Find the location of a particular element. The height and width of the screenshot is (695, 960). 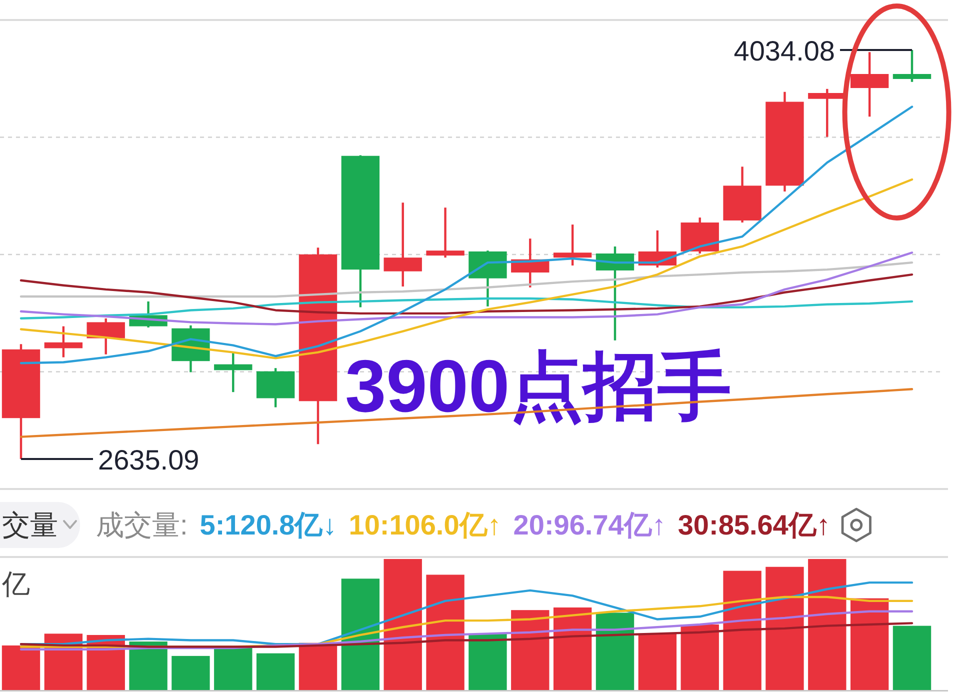

c1-legend-title: 成交量: is located at coordinates (142, 525).